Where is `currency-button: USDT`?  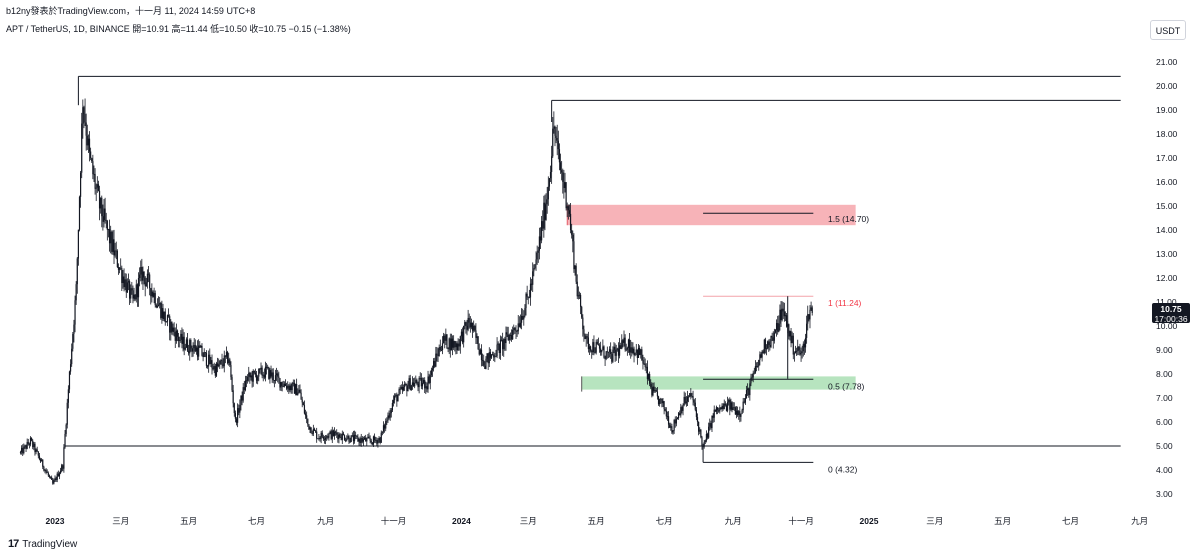
currency-button: USDT is located at coordinates (1168, 30).